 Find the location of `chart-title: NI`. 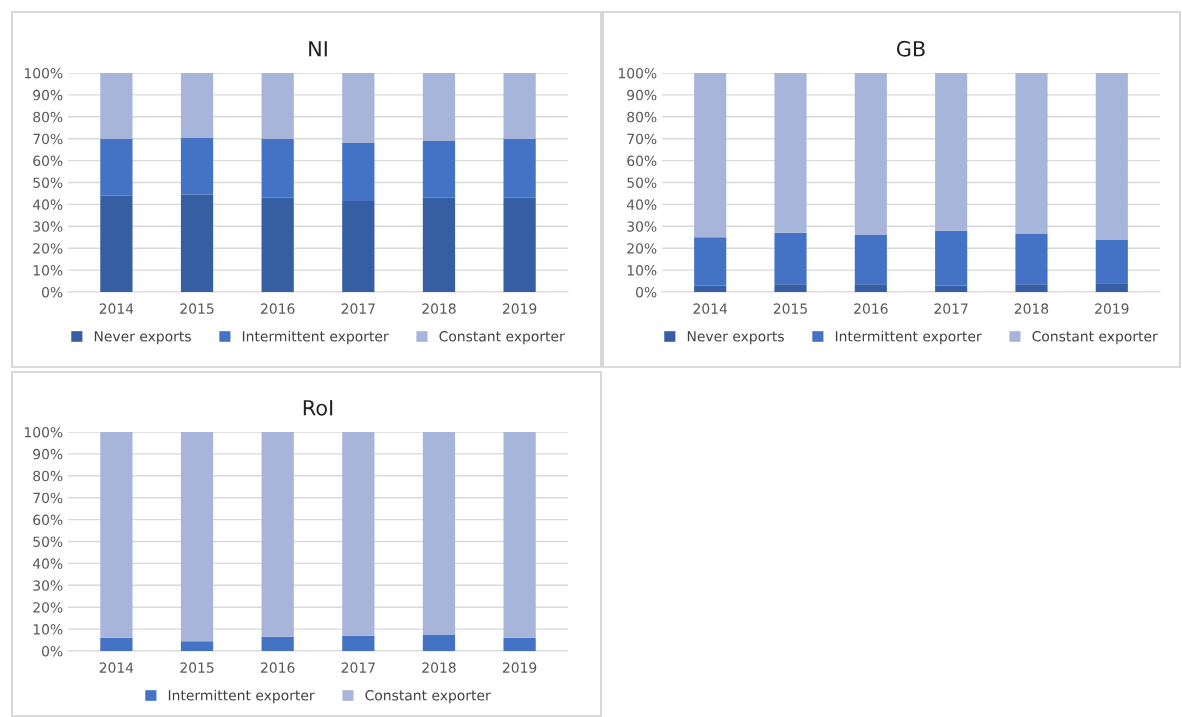

chart-title: NI is located at coordinates (318, 49).